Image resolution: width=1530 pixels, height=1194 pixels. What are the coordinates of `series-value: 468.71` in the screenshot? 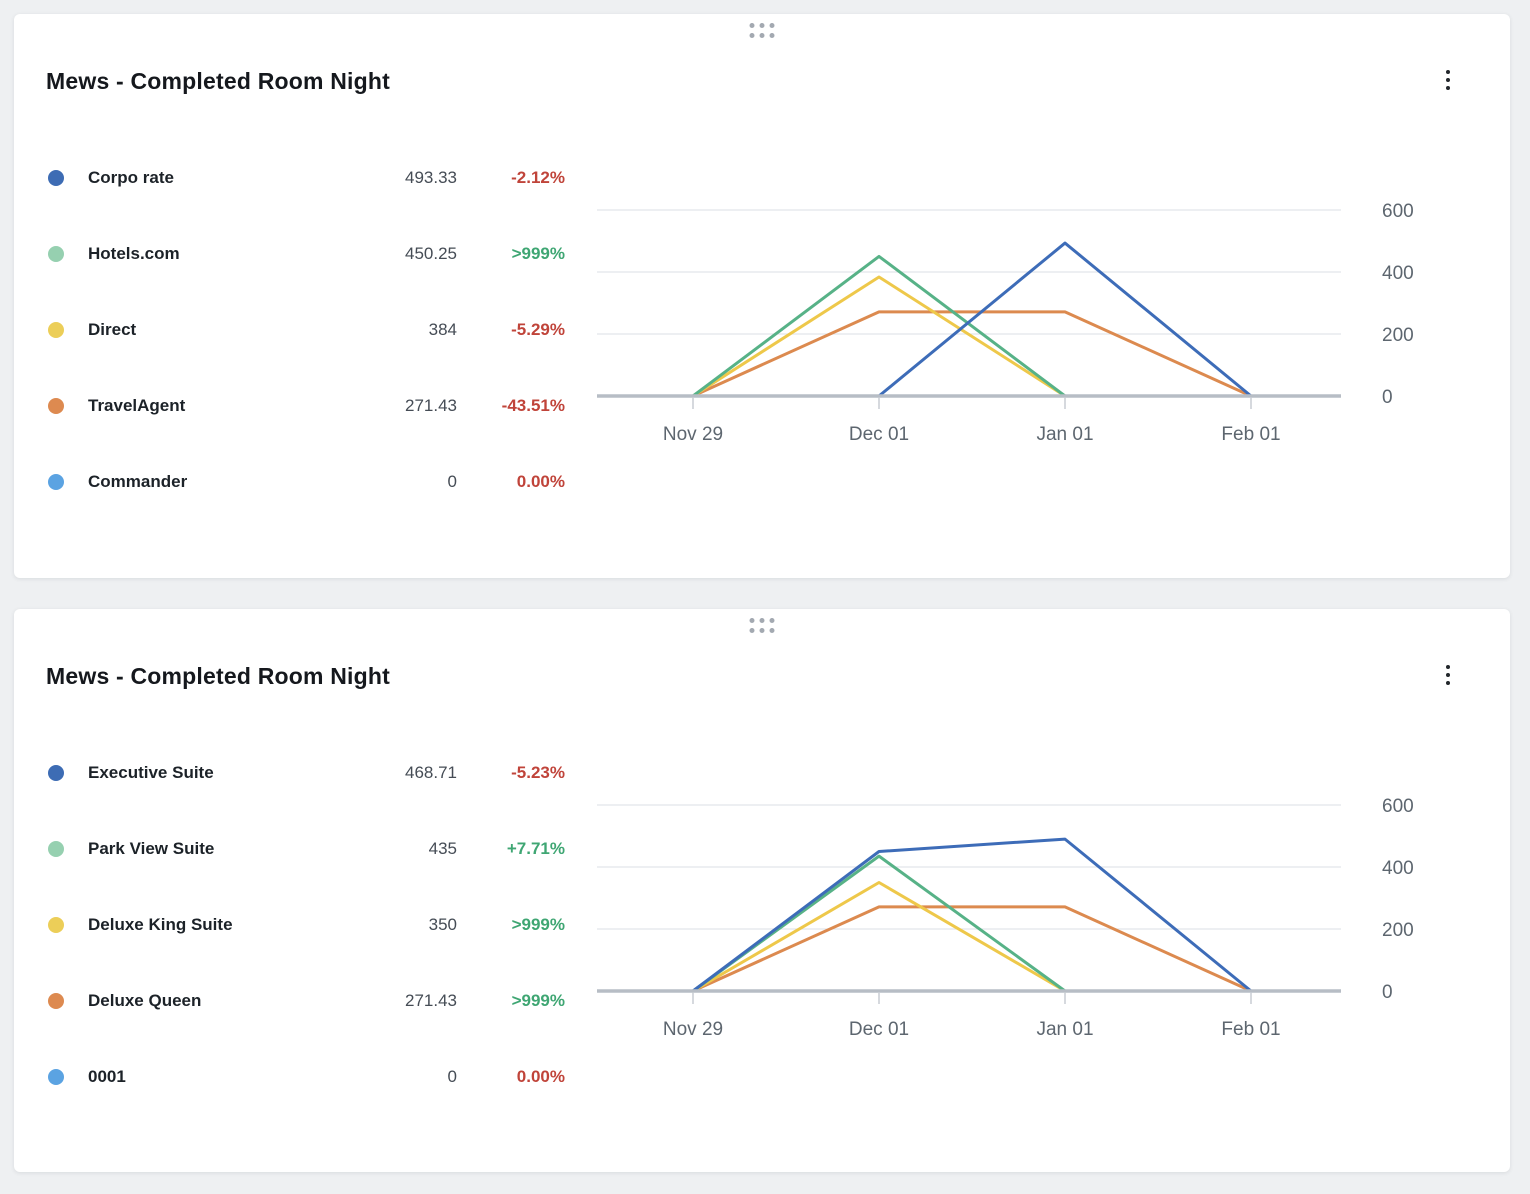 It's located at (431, 772).